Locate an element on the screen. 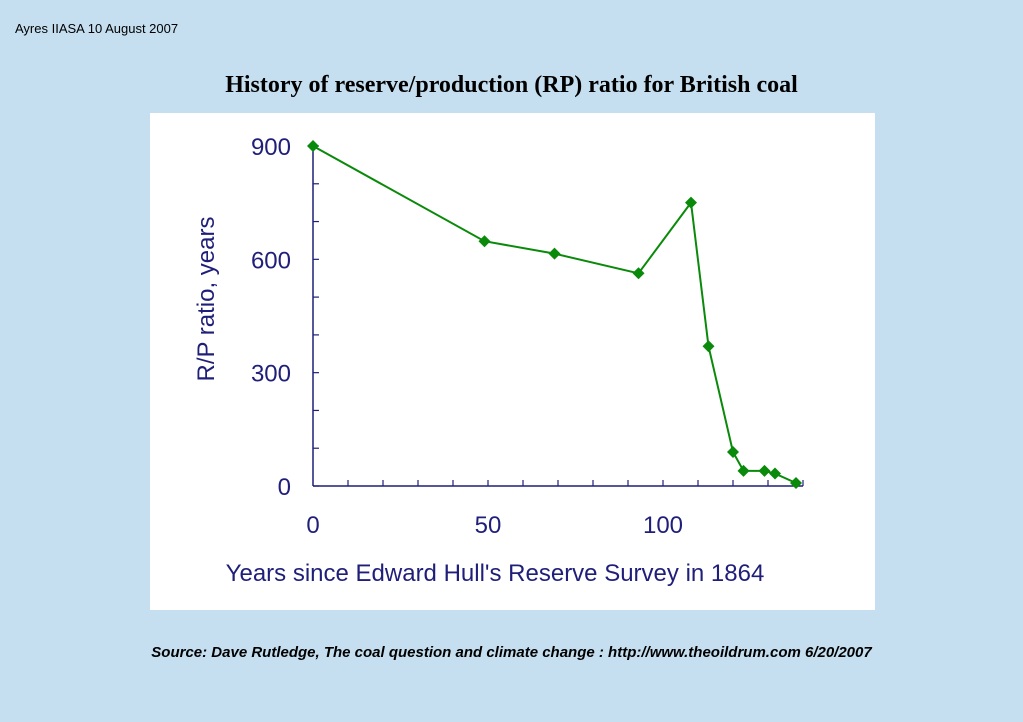 This screenshot has height=722, width=1023. x-tick-label: 50 is located at coordinates (488, 525).